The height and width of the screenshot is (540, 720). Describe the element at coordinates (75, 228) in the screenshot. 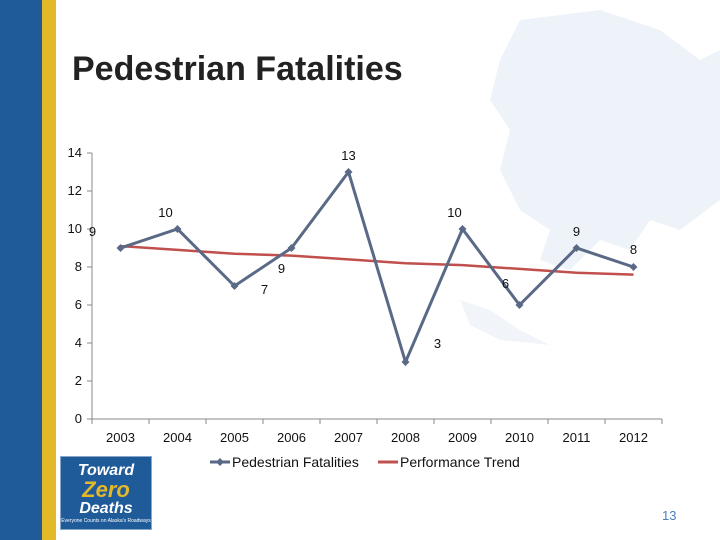

I see `y-tick-label: 10` at that location.